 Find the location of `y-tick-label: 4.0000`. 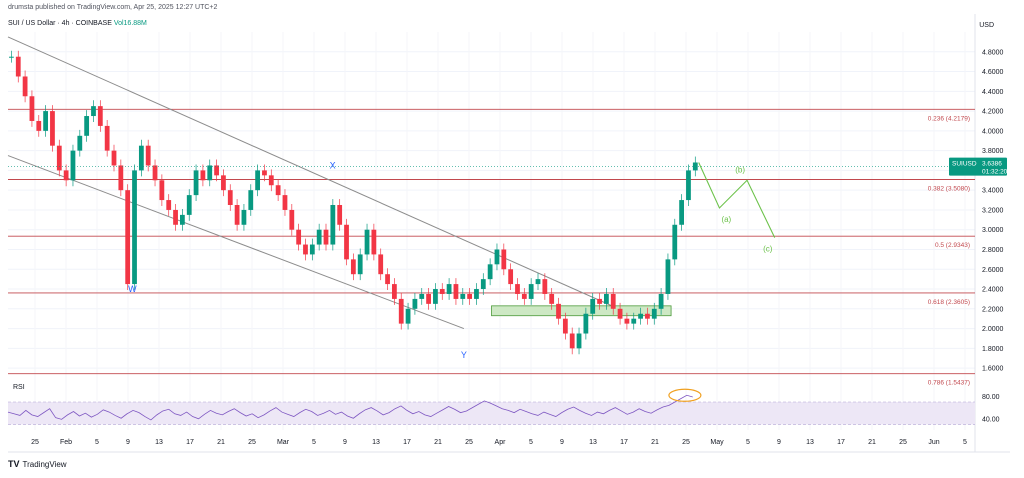

y-tick-label: 4.0000 is located at coordinates (993, 131).